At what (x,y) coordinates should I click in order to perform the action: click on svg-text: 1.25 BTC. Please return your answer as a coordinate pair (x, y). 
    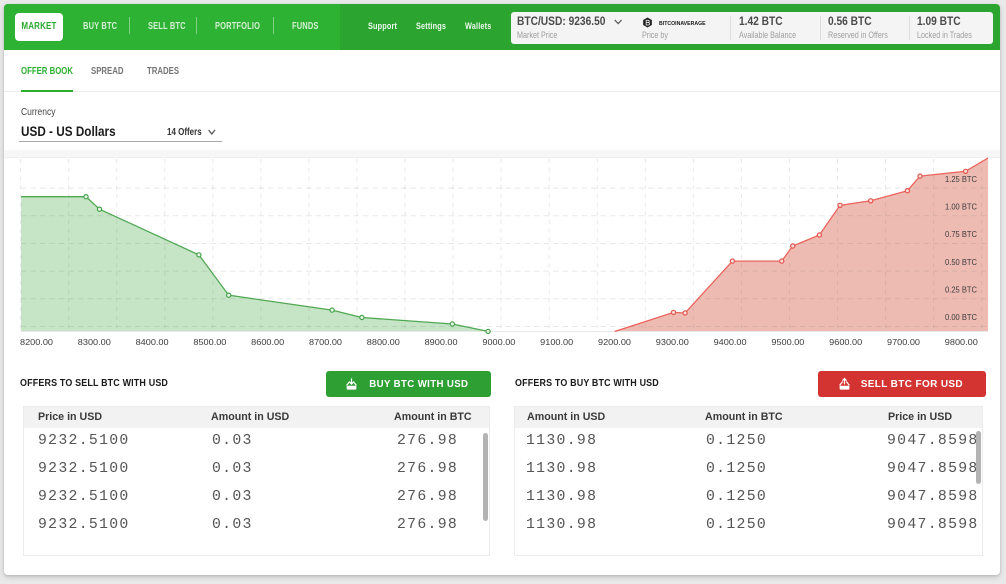
    Looking at the image, I should click on (961, 179).